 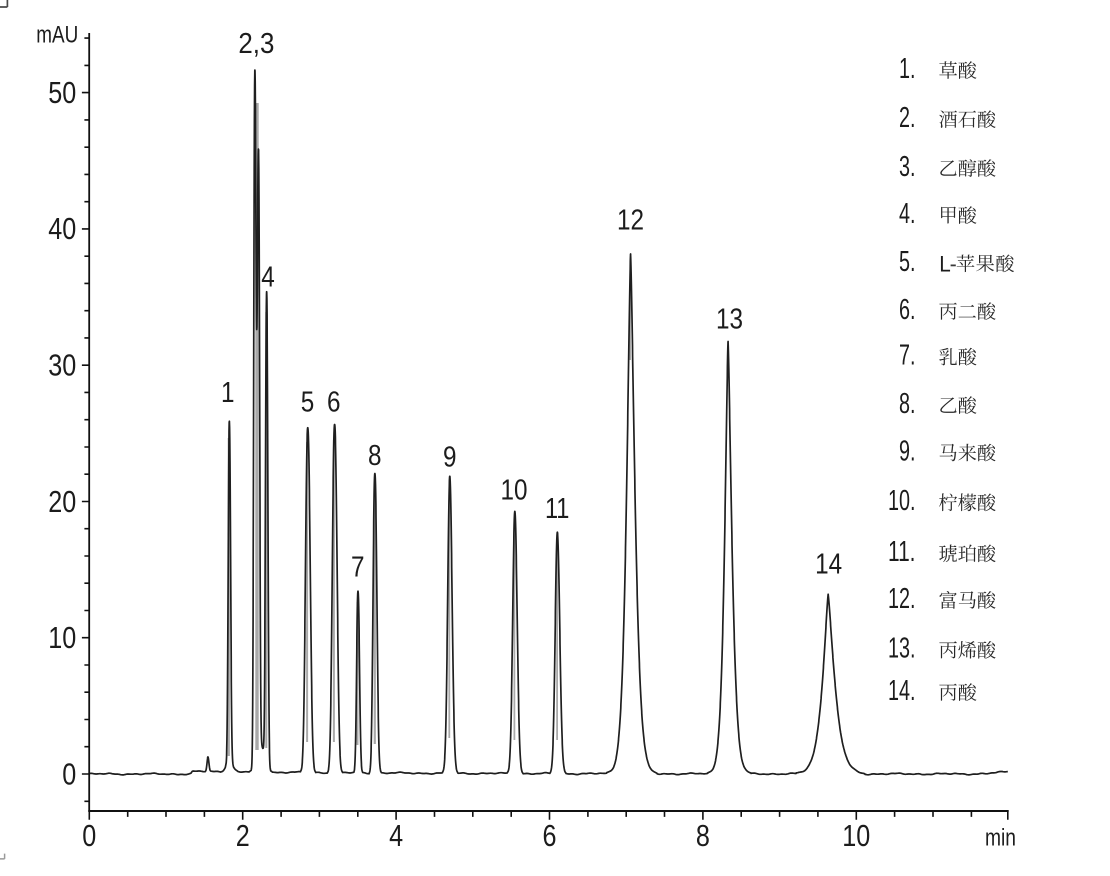 I want to click on svg-text: 12., so click(x=902, y=599).